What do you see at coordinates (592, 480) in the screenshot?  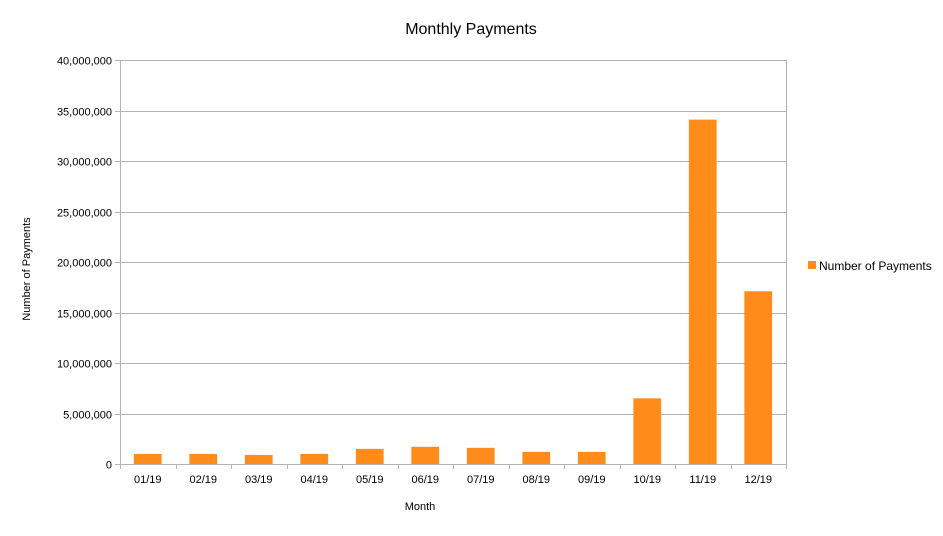 I see `x-tick-label: 09/19` at bounding box center [592, 480].